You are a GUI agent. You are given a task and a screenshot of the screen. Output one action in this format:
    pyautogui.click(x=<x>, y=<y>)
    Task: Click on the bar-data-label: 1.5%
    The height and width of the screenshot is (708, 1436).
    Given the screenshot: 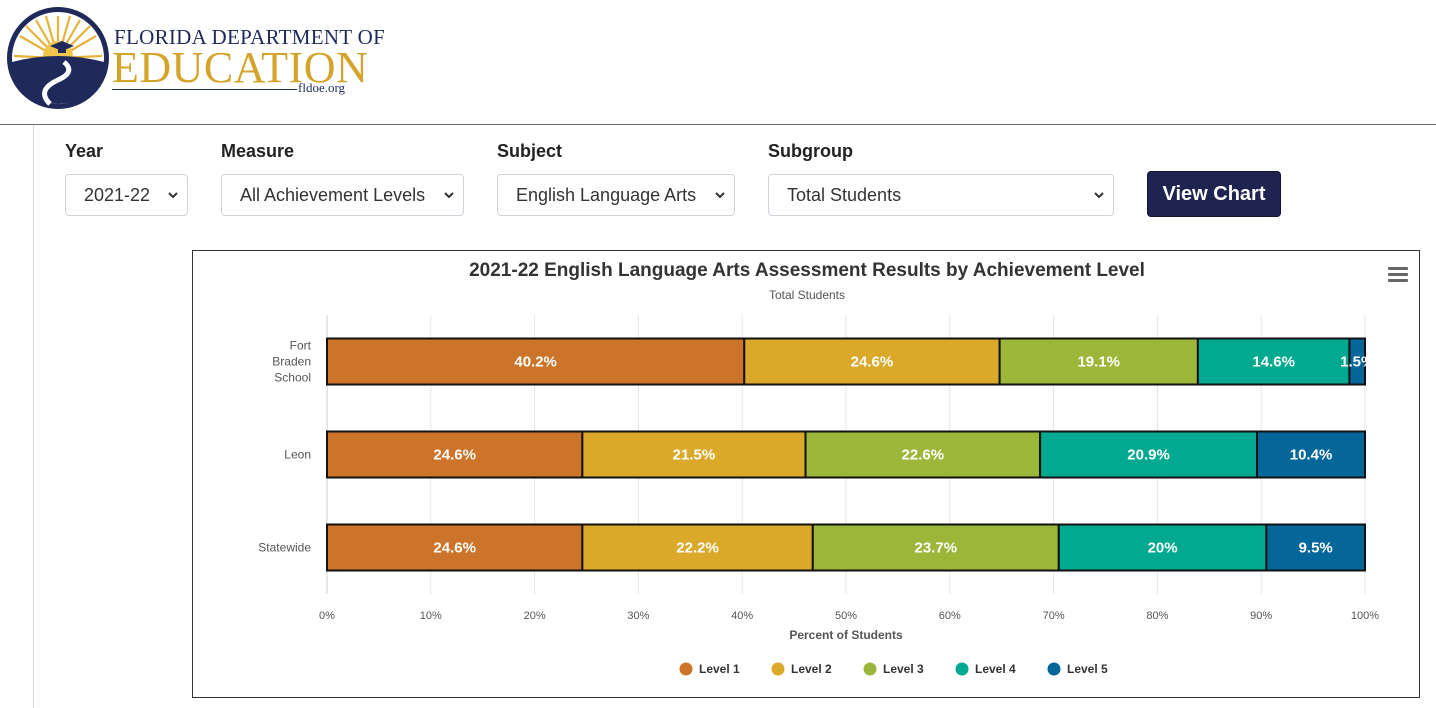 What is the action you would take?
    pyautogui.click(x=1357, y=362)
    